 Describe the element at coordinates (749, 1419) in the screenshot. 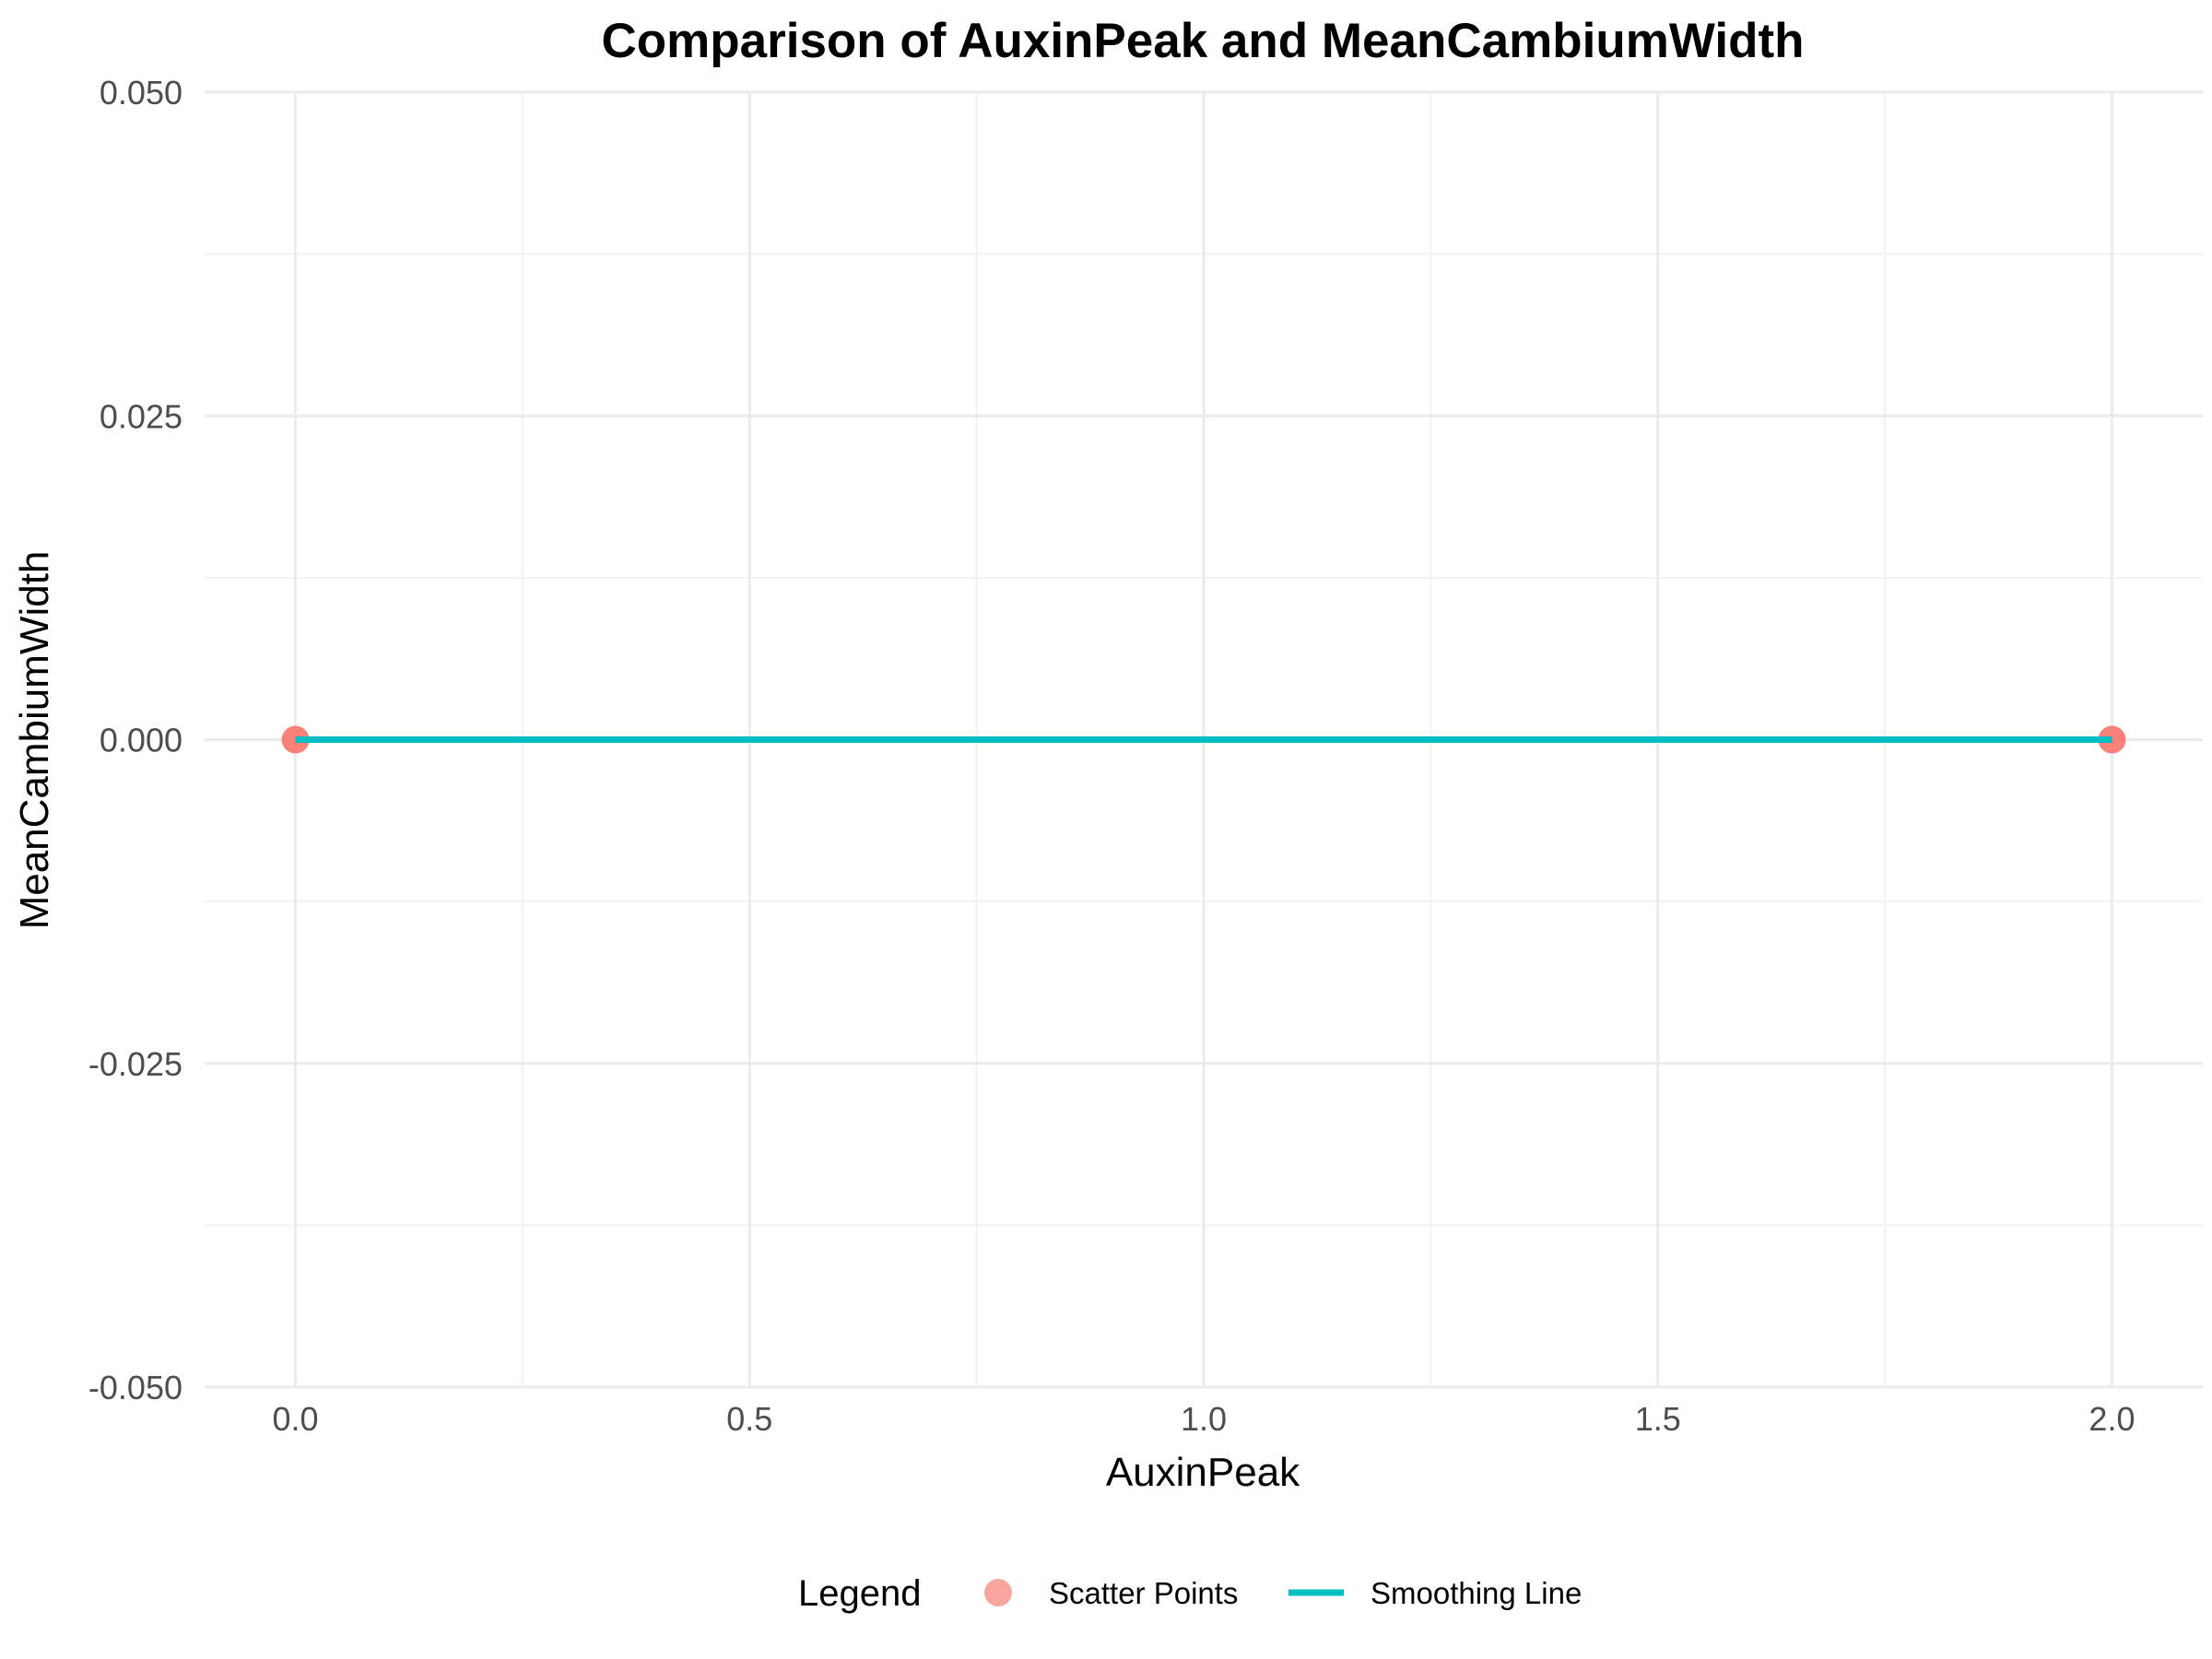

I see `x-tick-label: 0.5` at that location.